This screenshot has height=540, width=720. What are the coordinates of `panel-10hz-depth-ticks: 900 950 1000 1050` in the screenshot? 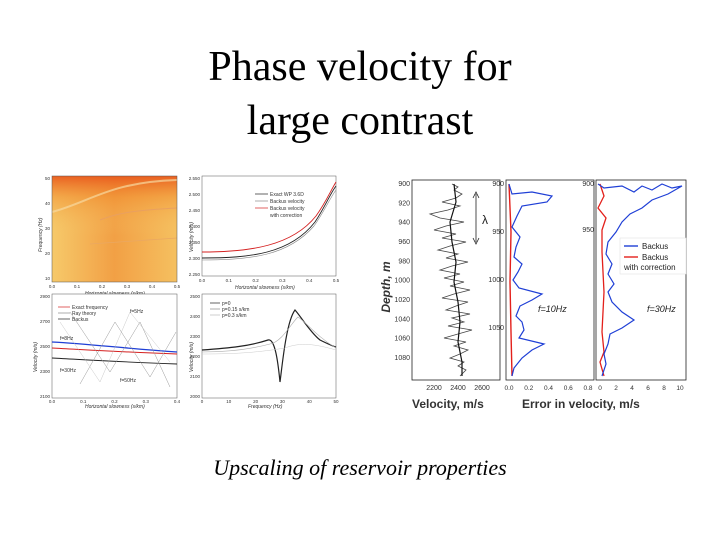 It's located at (496, 256).